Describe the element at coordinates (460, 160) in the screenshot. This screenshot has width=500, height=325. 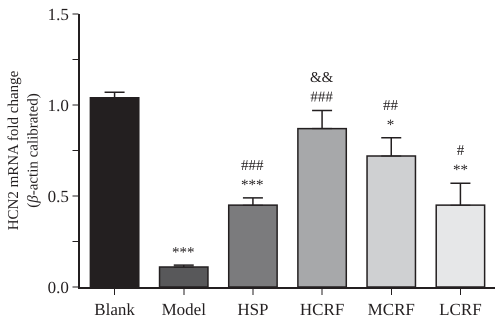
I see `data-label: # **` at that location.